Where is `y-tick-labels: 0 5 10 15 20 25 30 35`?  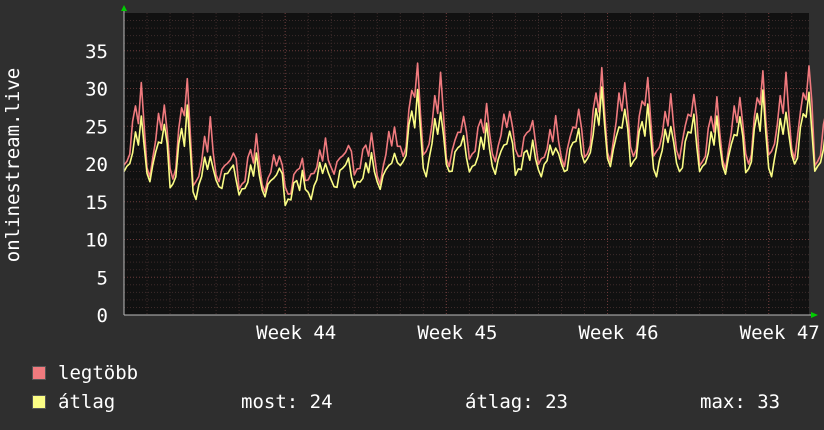 y-tick-labels: 0 5 10 15 20 25 30 35 is located at coordinates (96, 184).